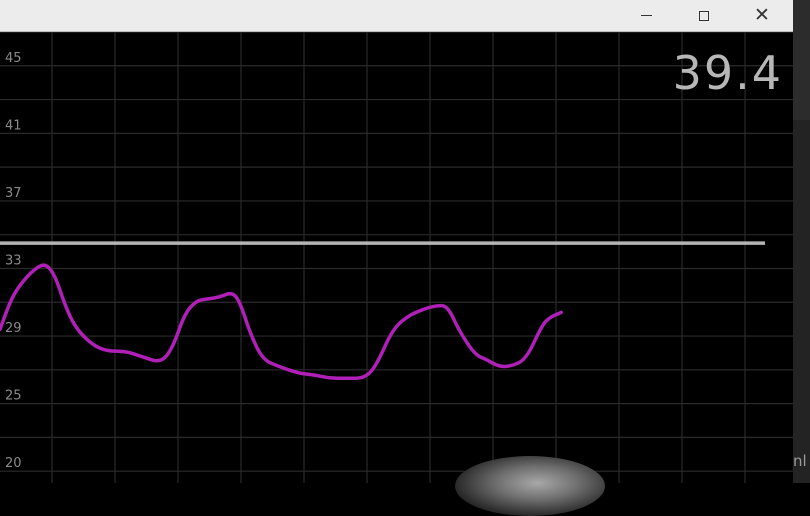 The image size is (810, 516). What do you see at coordinates (13, 328) in the screenshot?
I see `y-tick-label: 29` at bounding box center [13, 328].